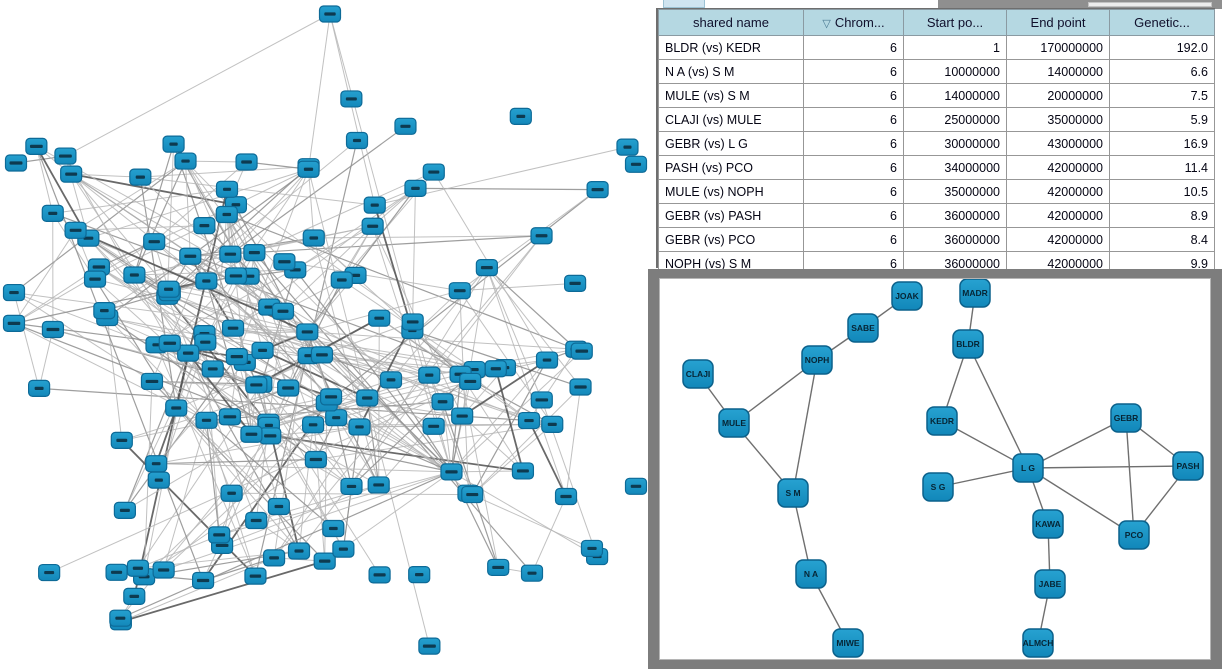 This screenshot has width=1222, height=669. I want to click on table-cell-start-point: 14000000, so click(955, 95).